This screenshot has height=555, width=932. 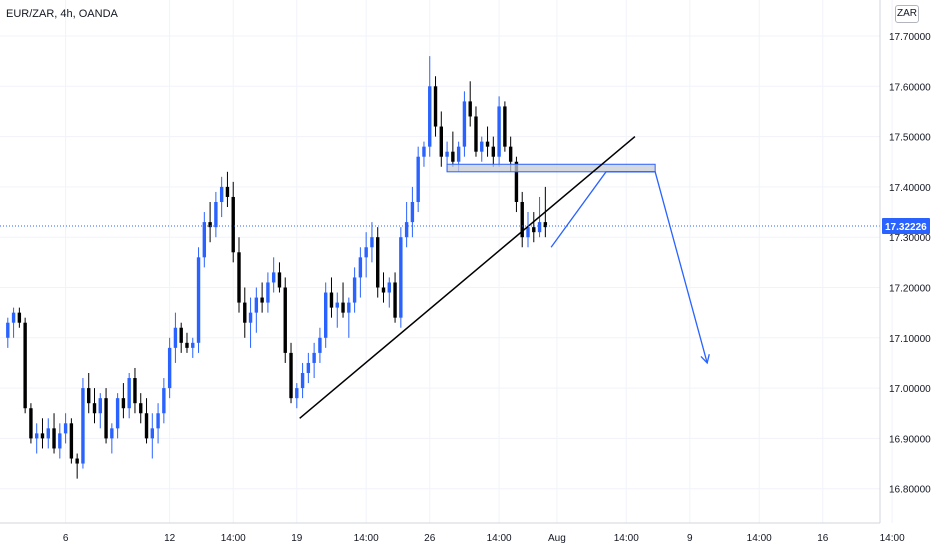 I want to click on current-price-label: 17.32226, so click(x=906, y=227).